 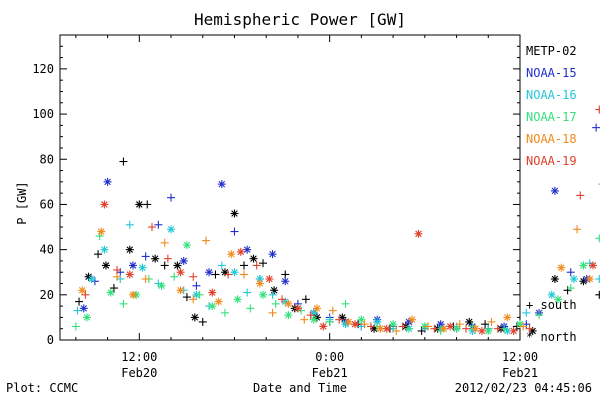 I want to click on point-noaa-16-north, so click(x=91, y=279).